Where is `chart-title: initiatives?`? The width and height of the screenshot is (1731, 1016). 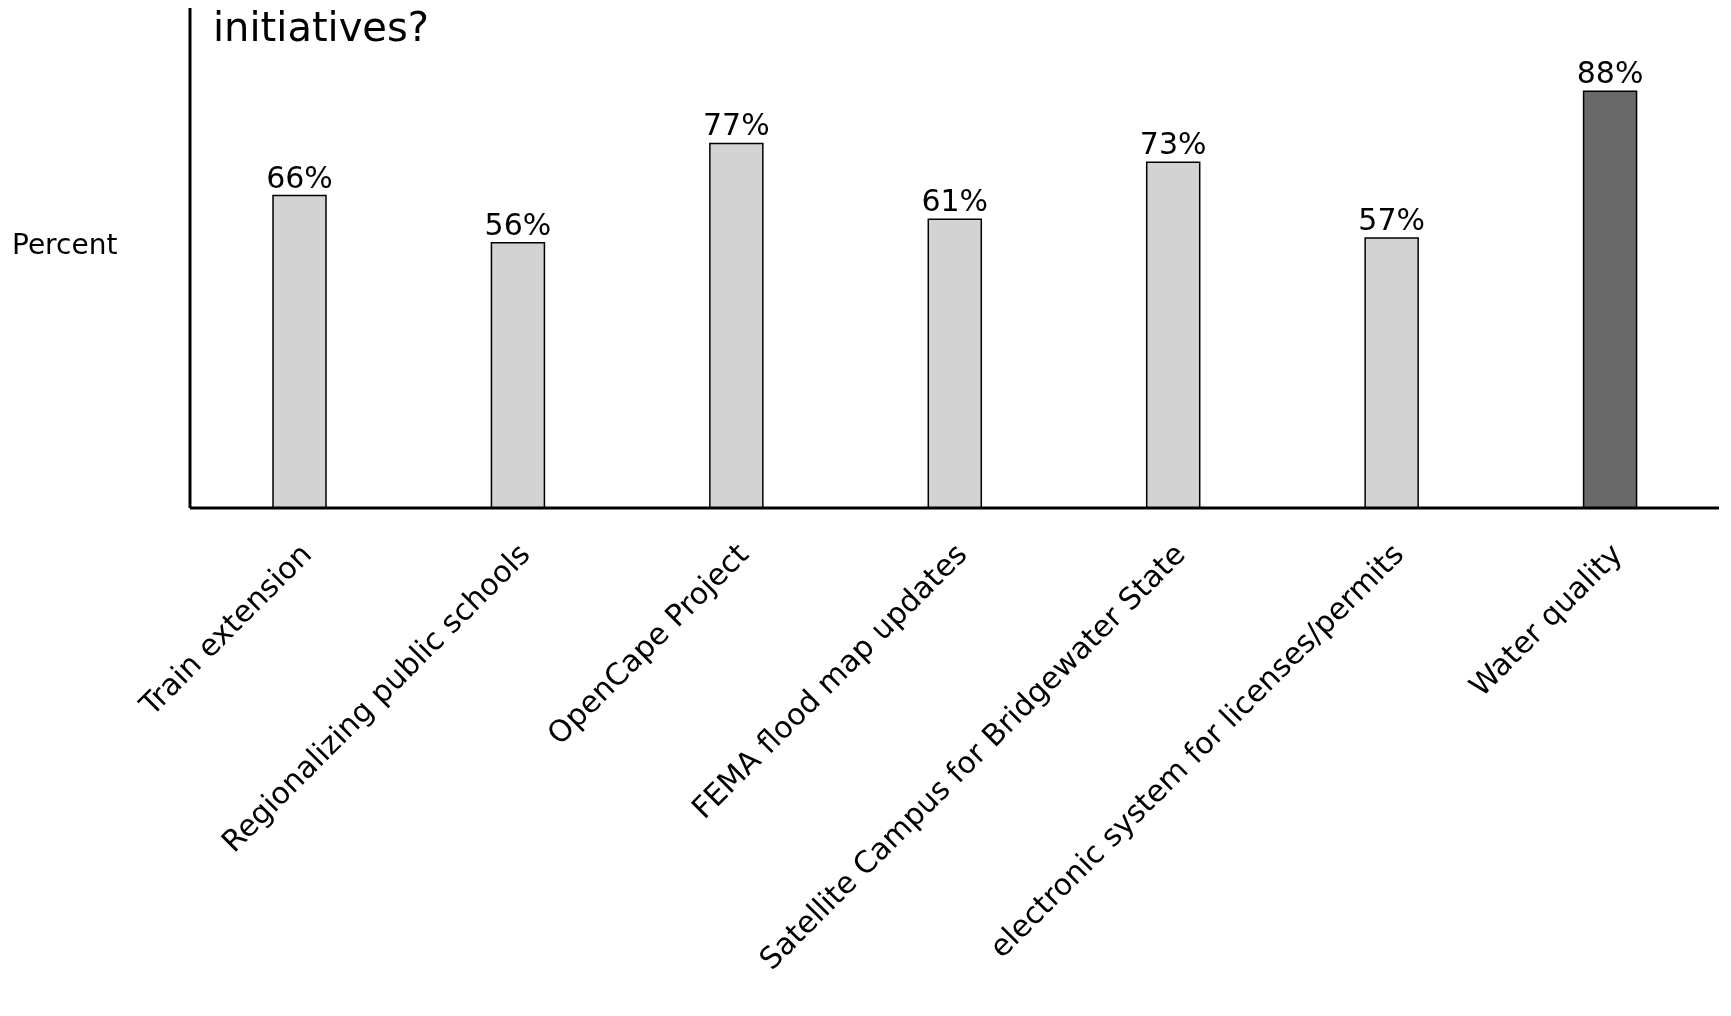
chart-title: initiatives? is located at coordinates (321, 27).